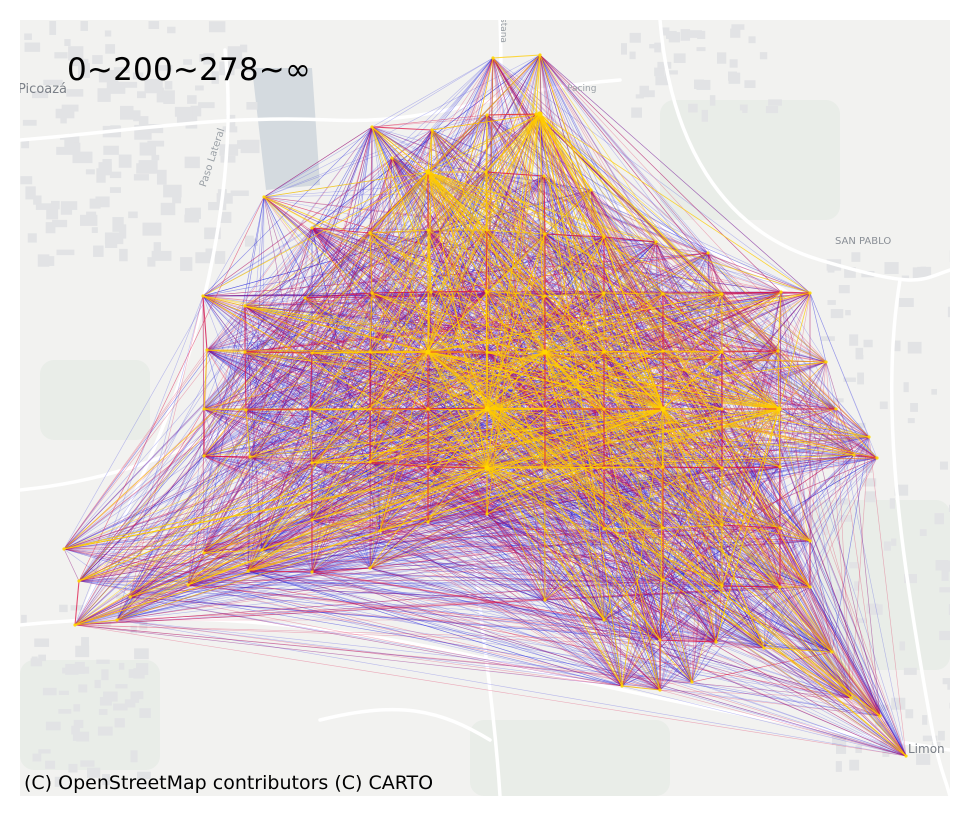 The height and width of the screenshot is (816, 969). Describe the element at coordinates (286, 129) in the screenshot. I see `airfield-area` at that location.